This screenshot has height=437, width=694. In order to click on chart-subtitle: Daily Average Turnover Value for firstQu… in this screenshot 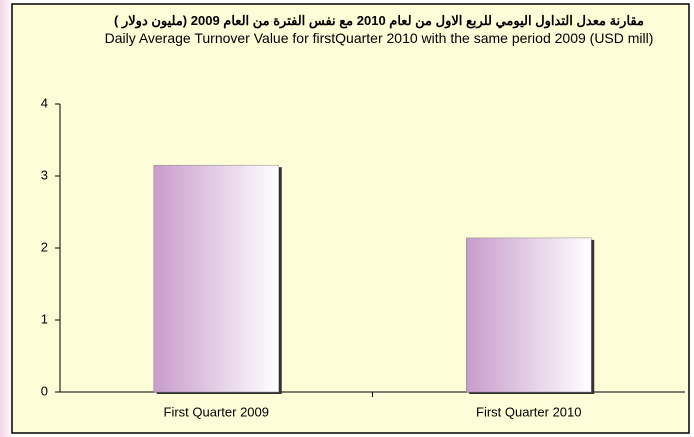, I will do `click(379, 38)`.